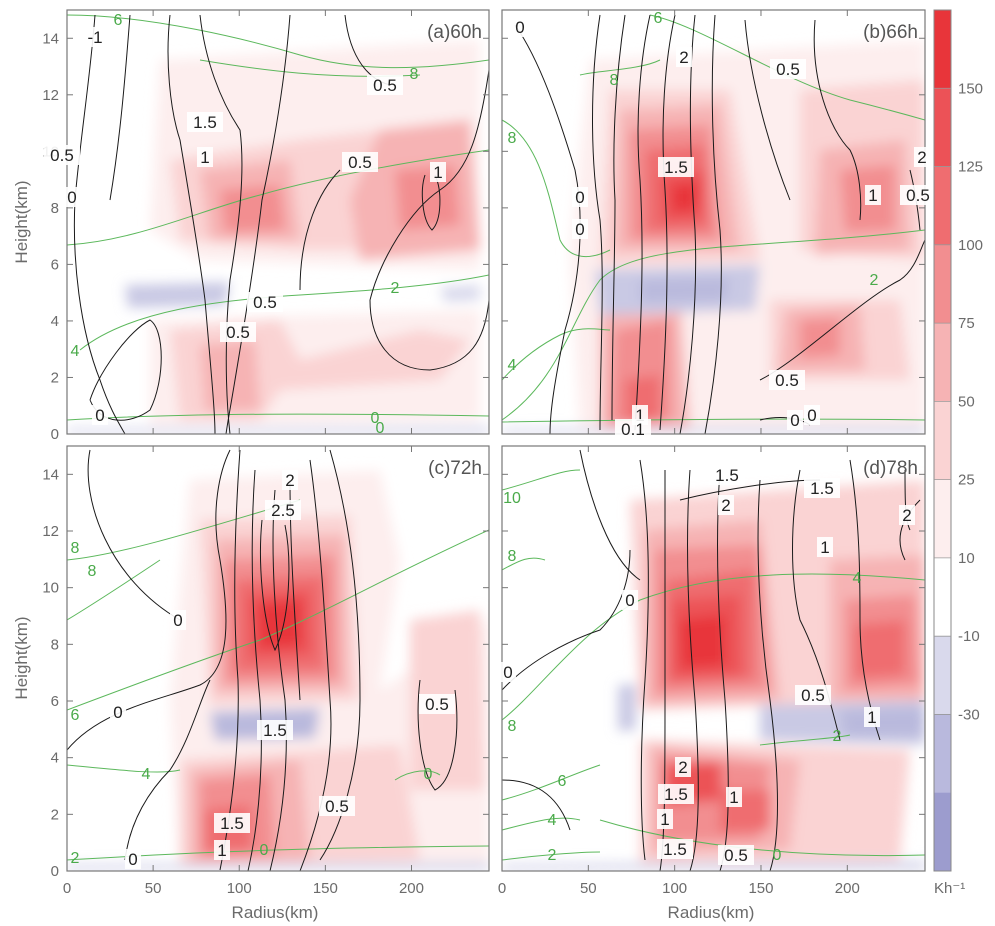 Image resolution: width=995 pixels, height=926 pixels. Describe the element at coordinates (711, 912) in the screenshot. I see `x-axis-label-right: Radius(km)` at that location.